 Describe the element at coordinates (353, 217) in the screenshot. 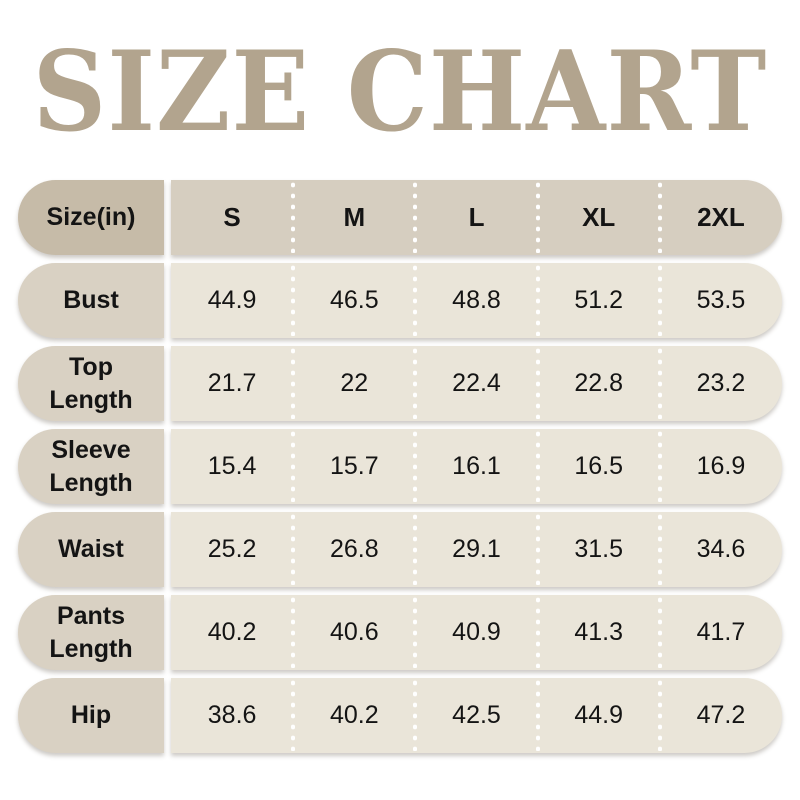

I see `column-header-m: M` at that location.